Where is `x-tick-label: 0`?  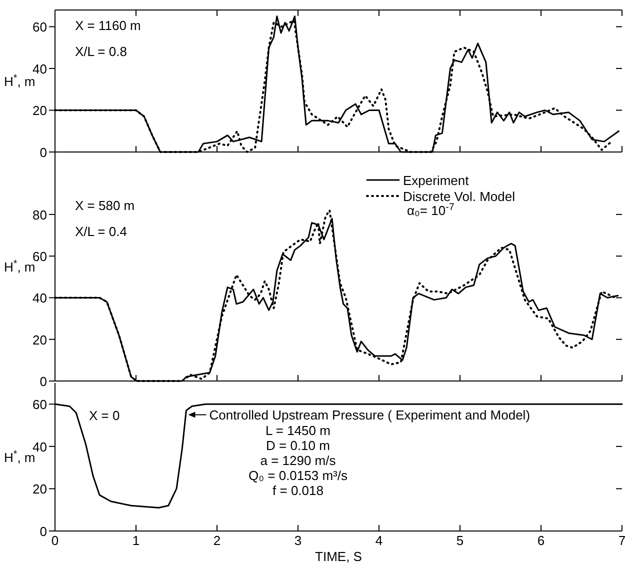 x-tick-label: 0 is located at coordinates (55, 540).